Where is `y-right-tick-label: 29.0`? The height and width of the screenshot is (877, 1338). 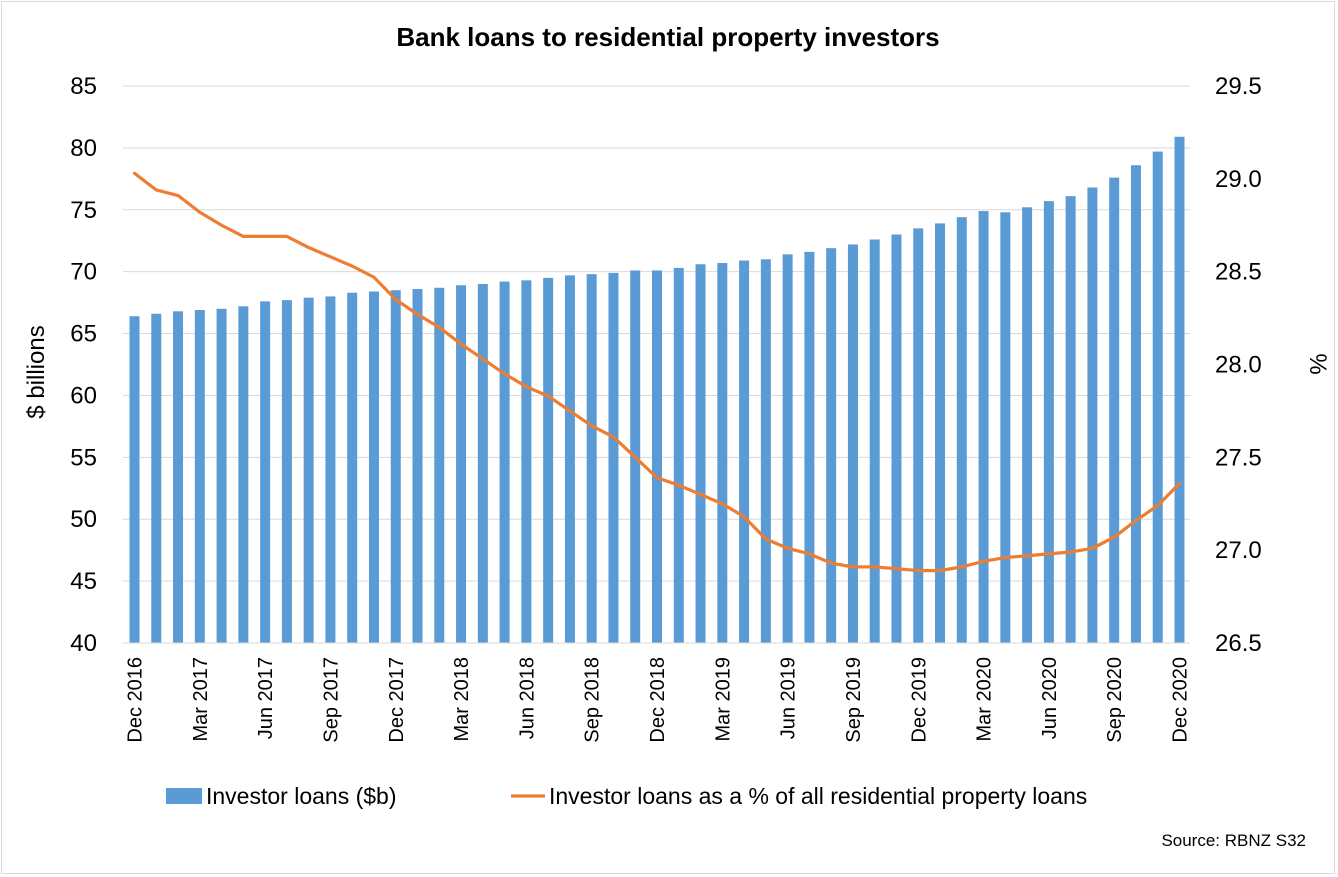
y-right-tick-label: 29.0 is located at coordinates (1238, 179).